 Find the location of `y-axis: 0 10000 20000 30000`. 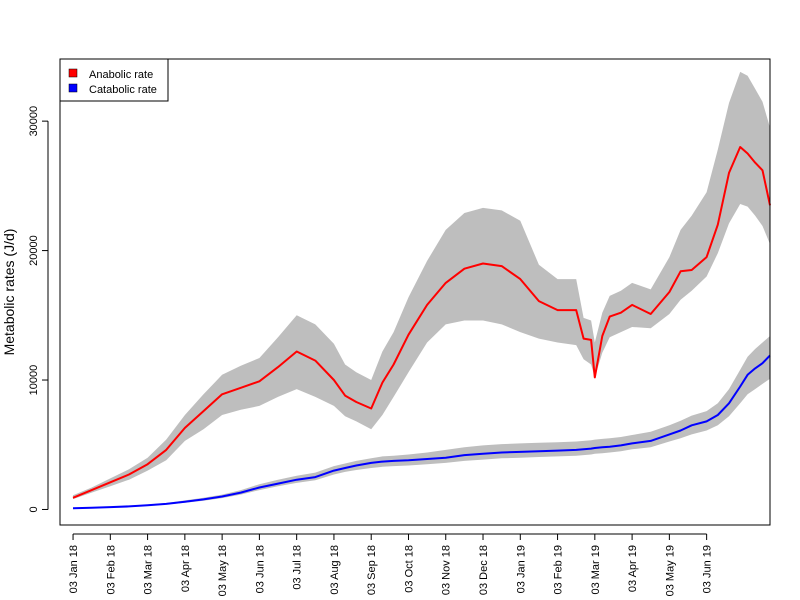

y-axis: 0 10000 20000 30000 is located at coordinates (38, 309).